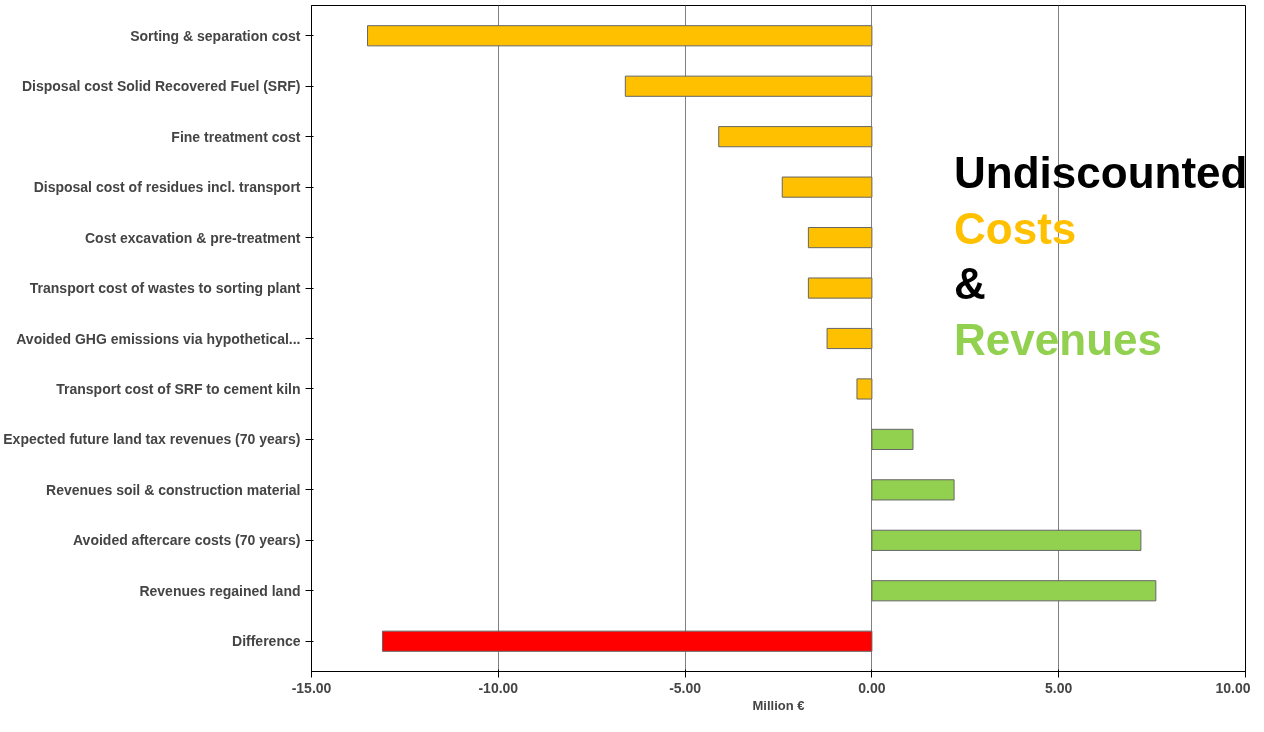 The image size is (1264, 732). I want to click on y-tick-label: Disposal cost Solid Recovered Fuel (SRF), so click(161, 86).